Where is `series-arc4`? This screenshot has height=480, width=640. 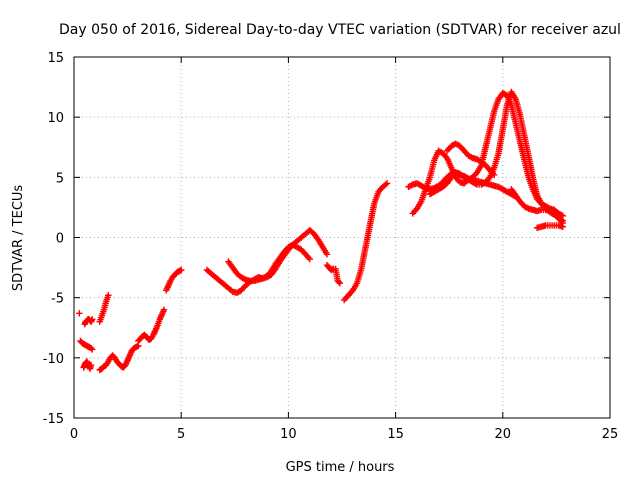
series-arc4 is located at coordinates (88, 322).